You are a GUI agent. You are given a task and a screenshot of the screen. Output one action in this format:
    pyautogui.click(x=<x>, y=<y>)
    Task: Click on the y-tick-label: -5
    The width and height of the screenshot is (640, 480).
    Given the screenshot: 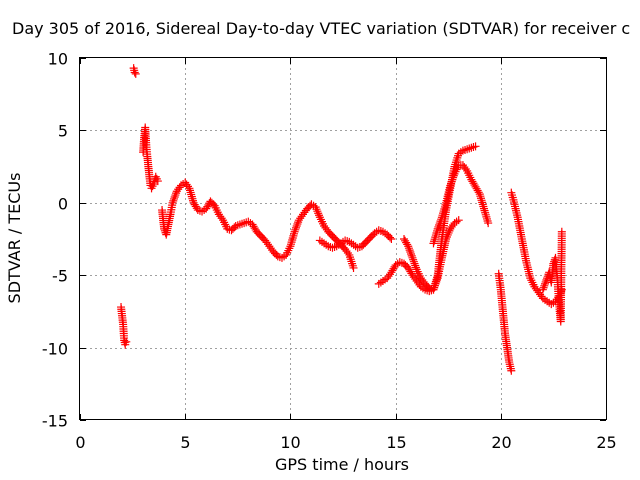 What is the action you would take?
    pyautogui.click(x=60, y=276)
    